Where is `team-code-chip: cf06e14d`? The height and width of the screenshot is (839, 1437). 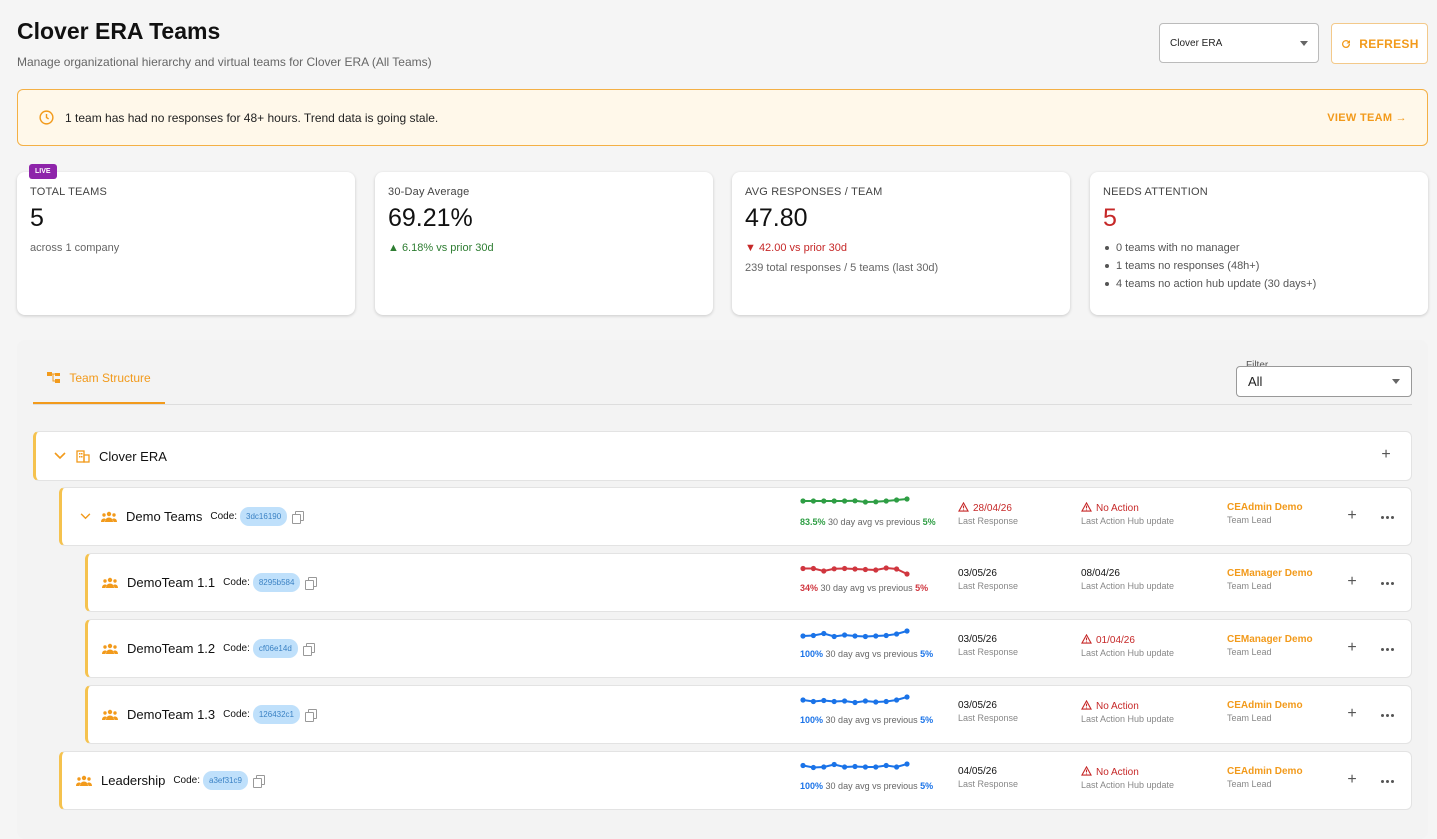
team-code-chip: cf06e14d is located at coordinates (275, 648).